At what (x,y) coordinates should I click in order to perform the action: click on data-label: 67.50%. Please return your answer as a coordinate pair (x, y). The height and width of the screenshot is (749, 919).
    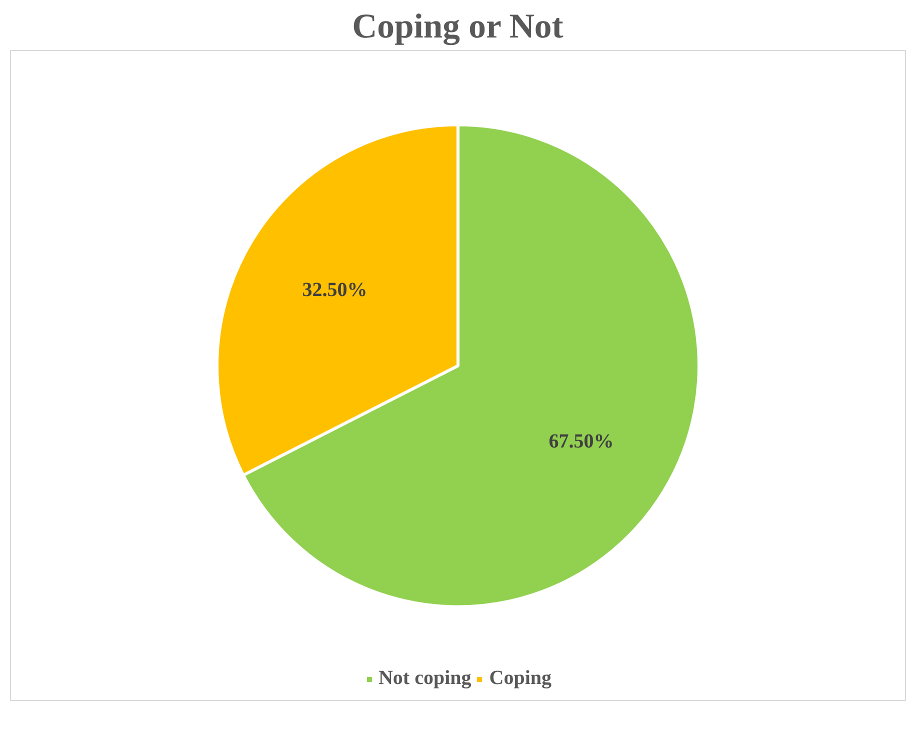
    Looking at the image, I should click on (581, 441).